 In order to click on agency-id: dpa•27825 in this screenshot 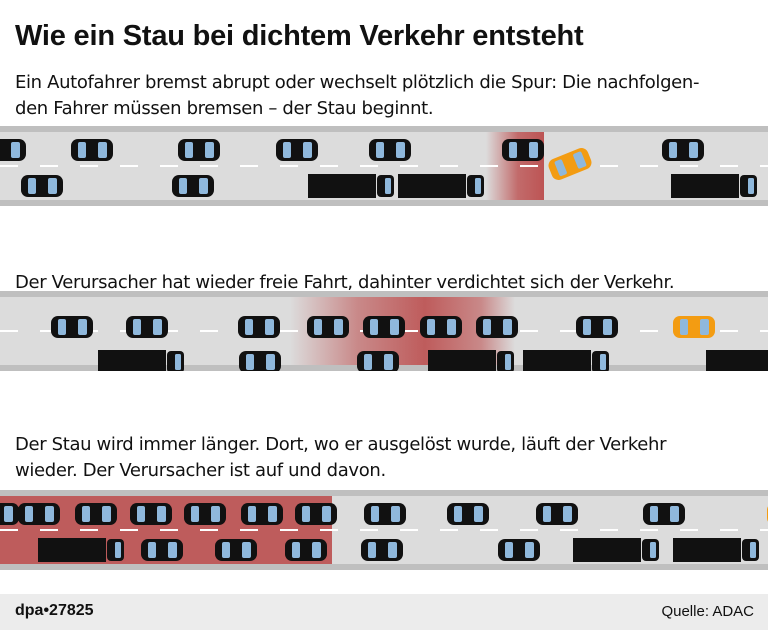, I will do `click(54, 610)`.